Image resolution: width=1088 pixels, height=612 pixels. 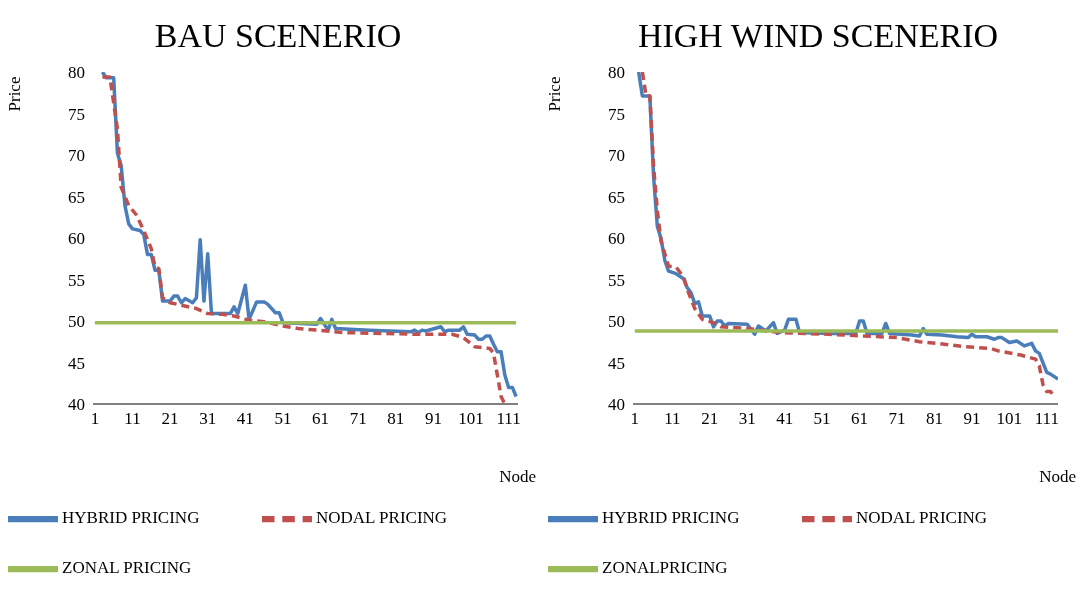 I want to click on chart-title: BAU SCENERIO, so click(x=278, y=36).